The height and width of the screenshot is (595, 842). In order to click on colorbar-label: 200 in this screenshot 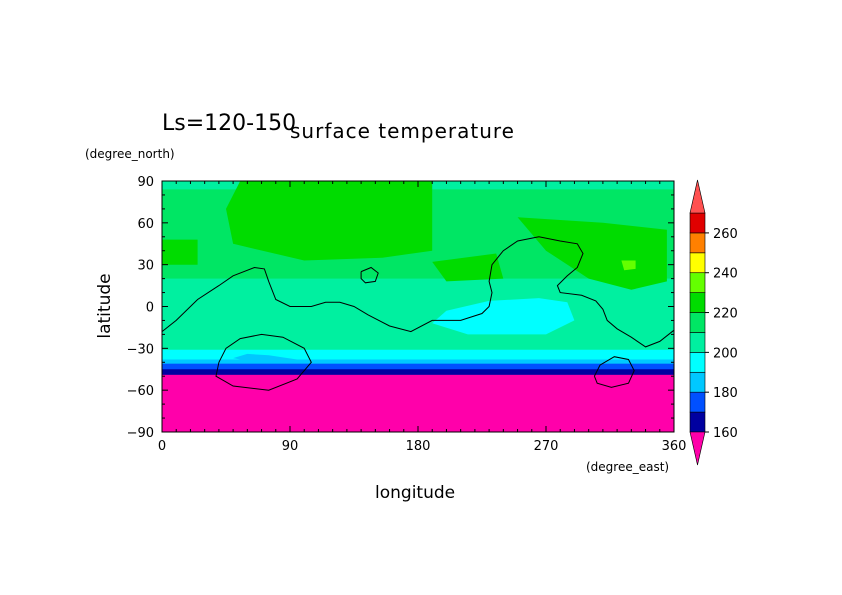, I will do `click(725, 353)`.